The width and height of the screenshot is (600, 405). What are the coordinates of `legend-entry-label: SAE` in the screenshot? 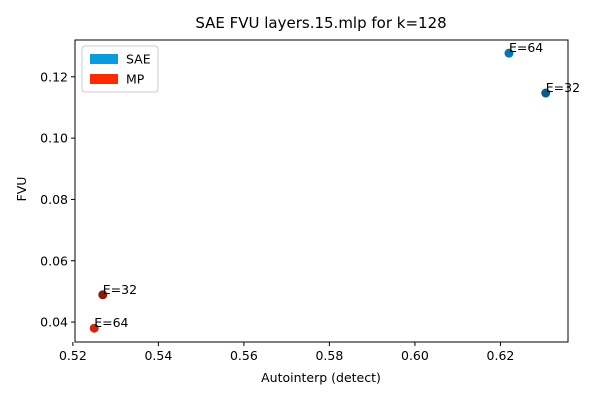 It's located at (138, 59).